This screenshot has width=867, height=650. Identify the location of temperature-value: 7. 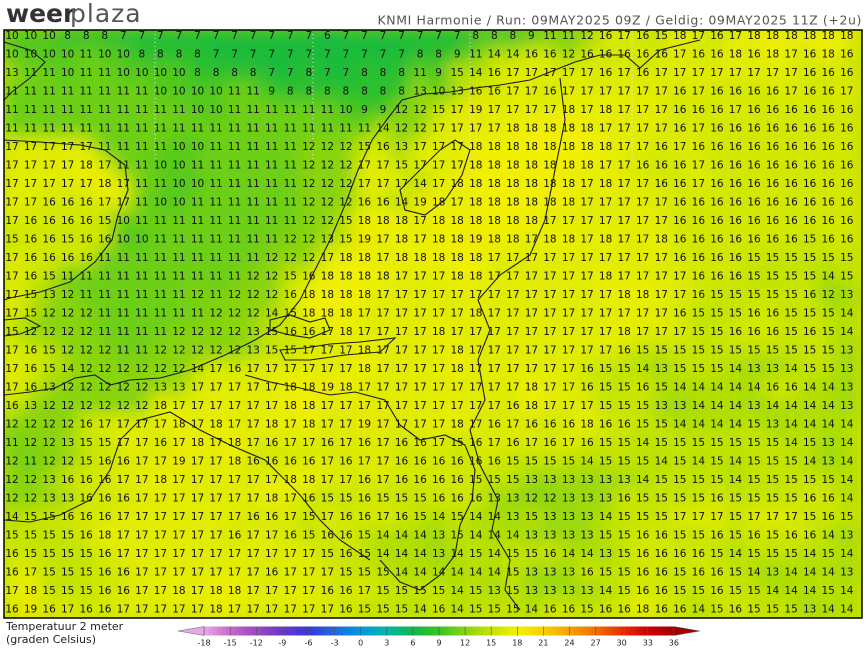
(179, 36).